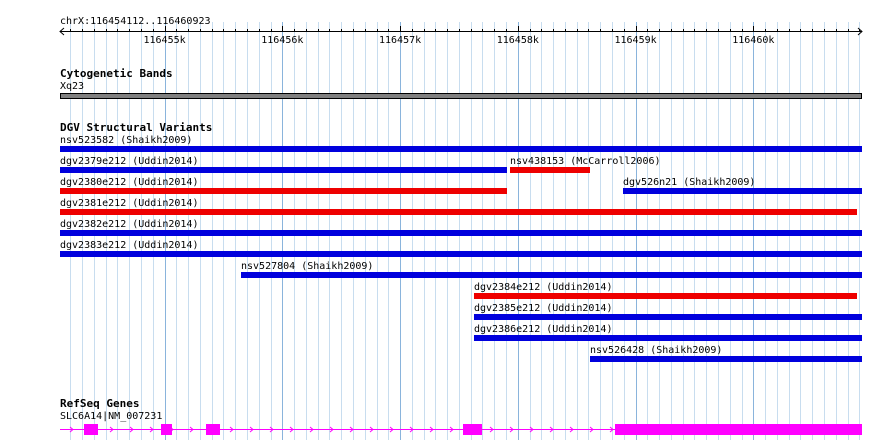 The width and height of the screenshot is (890, 440). Describe the element at coordinates (116, 73) in the screenshot. I see `cytogenetic-track-title: Cytogenetic Bands` at that location.